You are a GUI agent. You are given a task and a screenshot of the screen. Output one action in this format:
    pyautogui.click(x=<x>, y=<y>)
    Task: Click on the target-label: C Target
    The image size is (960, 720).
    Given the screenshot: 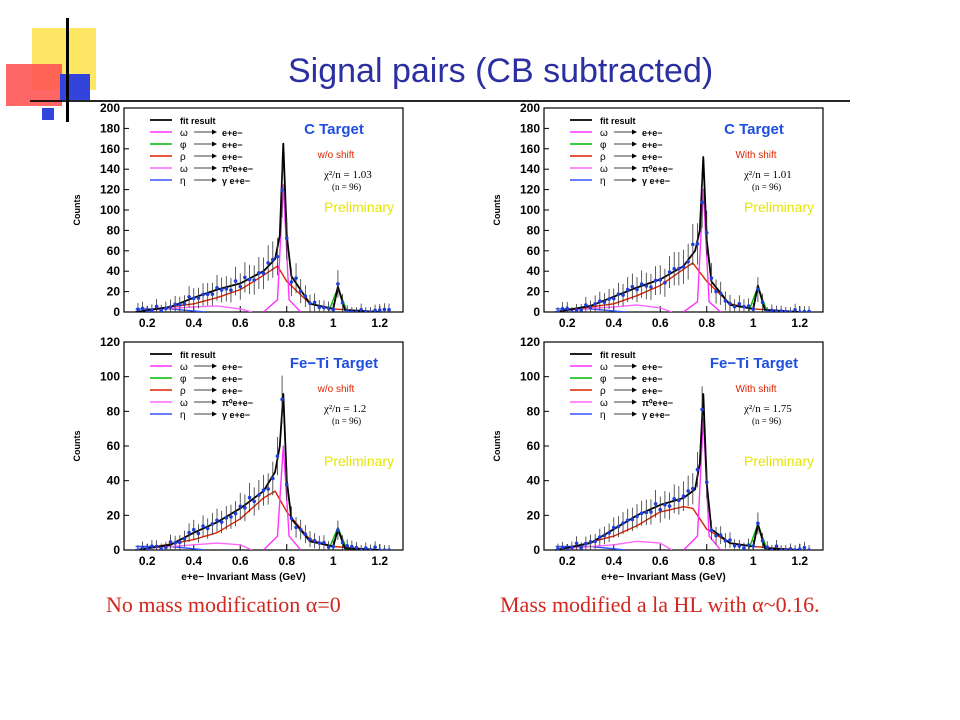 What is the action you would take?
    pyautogui.click(x=334, y=129)
    